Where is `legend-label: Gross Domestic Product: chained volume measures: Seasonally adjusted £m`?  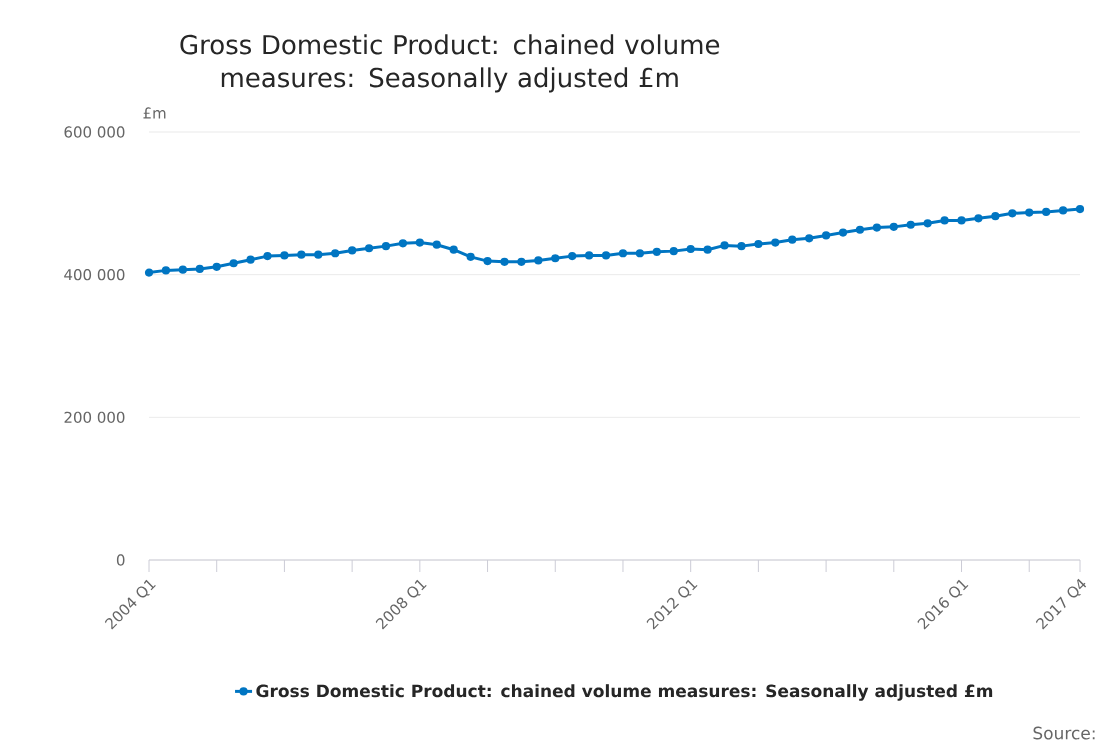 legend-label: Gross Domestic Product: chained volume measures: Seasonally adjusted £m is located at coordinates (624, 692).